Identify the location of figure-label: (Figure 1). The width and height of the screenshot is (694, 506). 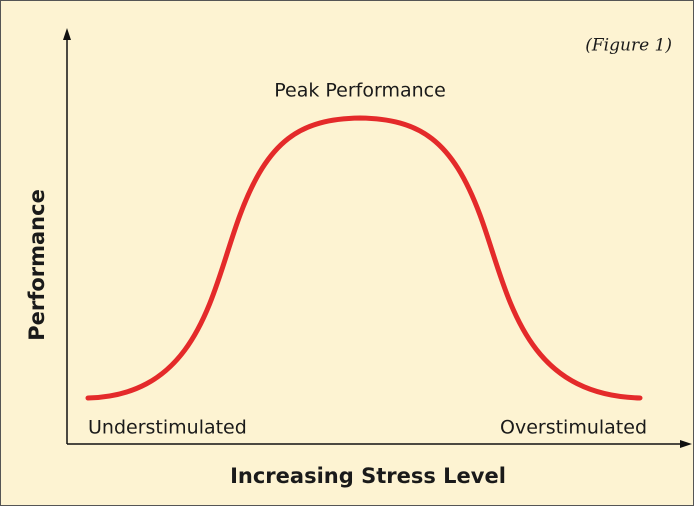
(628, 46).